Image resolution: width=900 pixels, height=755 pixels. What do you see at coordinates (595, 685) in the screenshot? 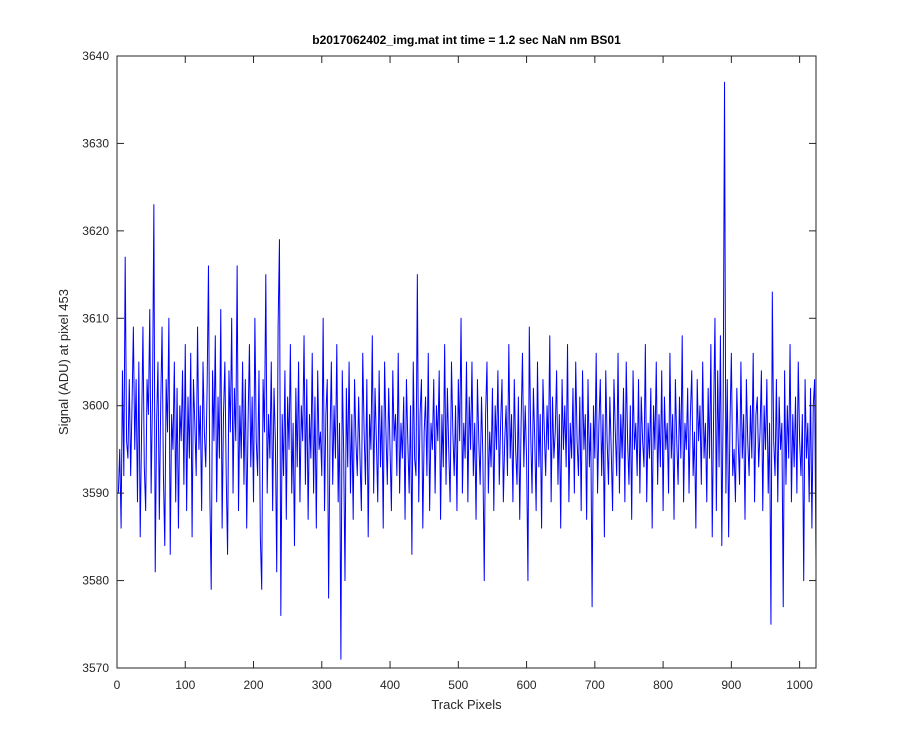
I see `x-tick-label: 700` at bounding box center [595, 685].